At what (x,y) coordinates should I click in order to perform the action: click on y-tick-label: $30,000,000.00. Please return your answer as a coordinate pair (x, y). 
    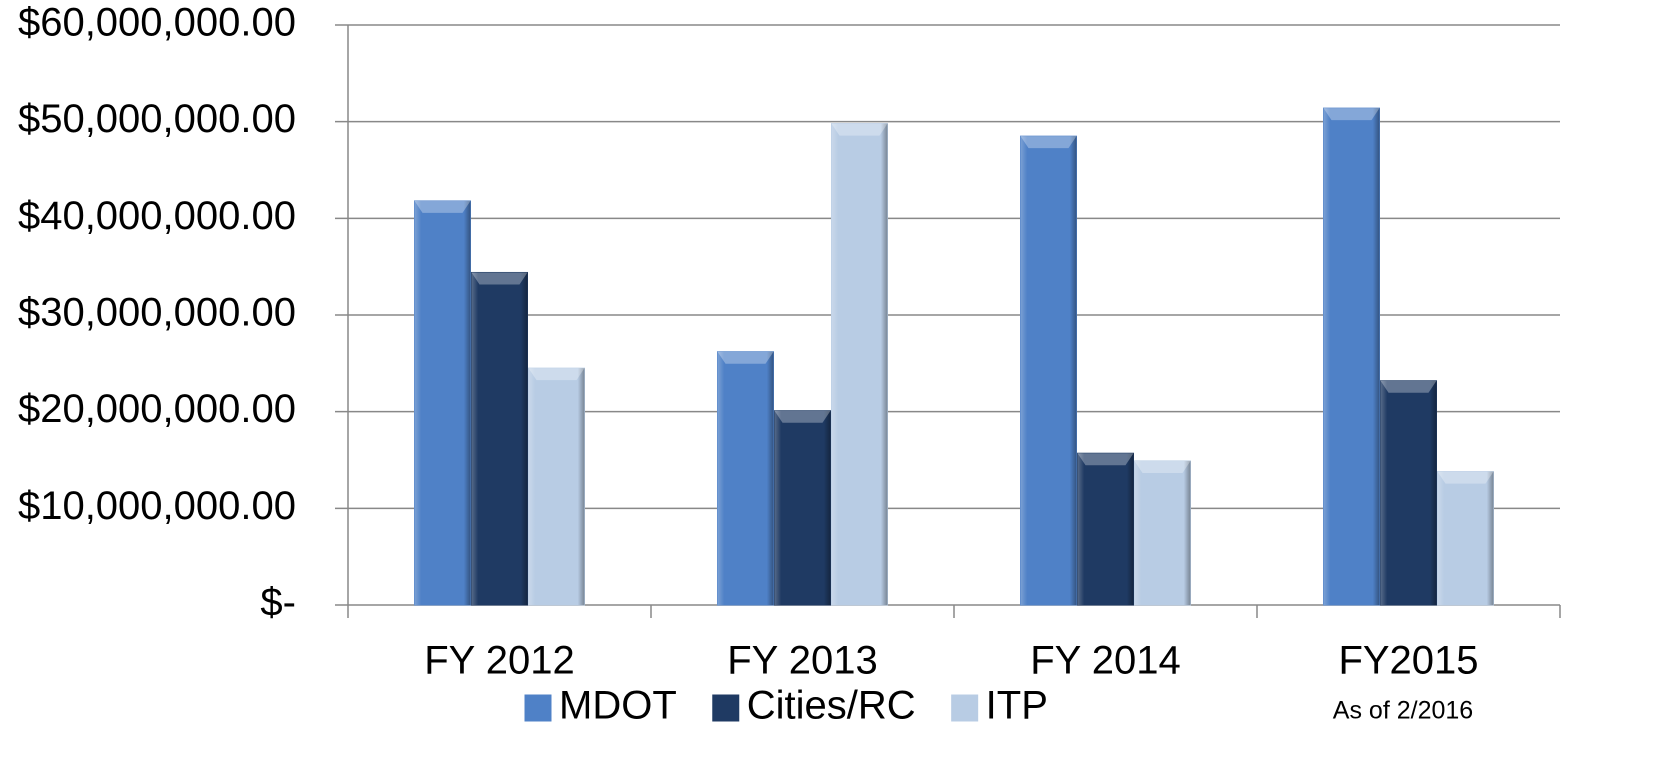
    Looking at the image, I should click on (157, 313).